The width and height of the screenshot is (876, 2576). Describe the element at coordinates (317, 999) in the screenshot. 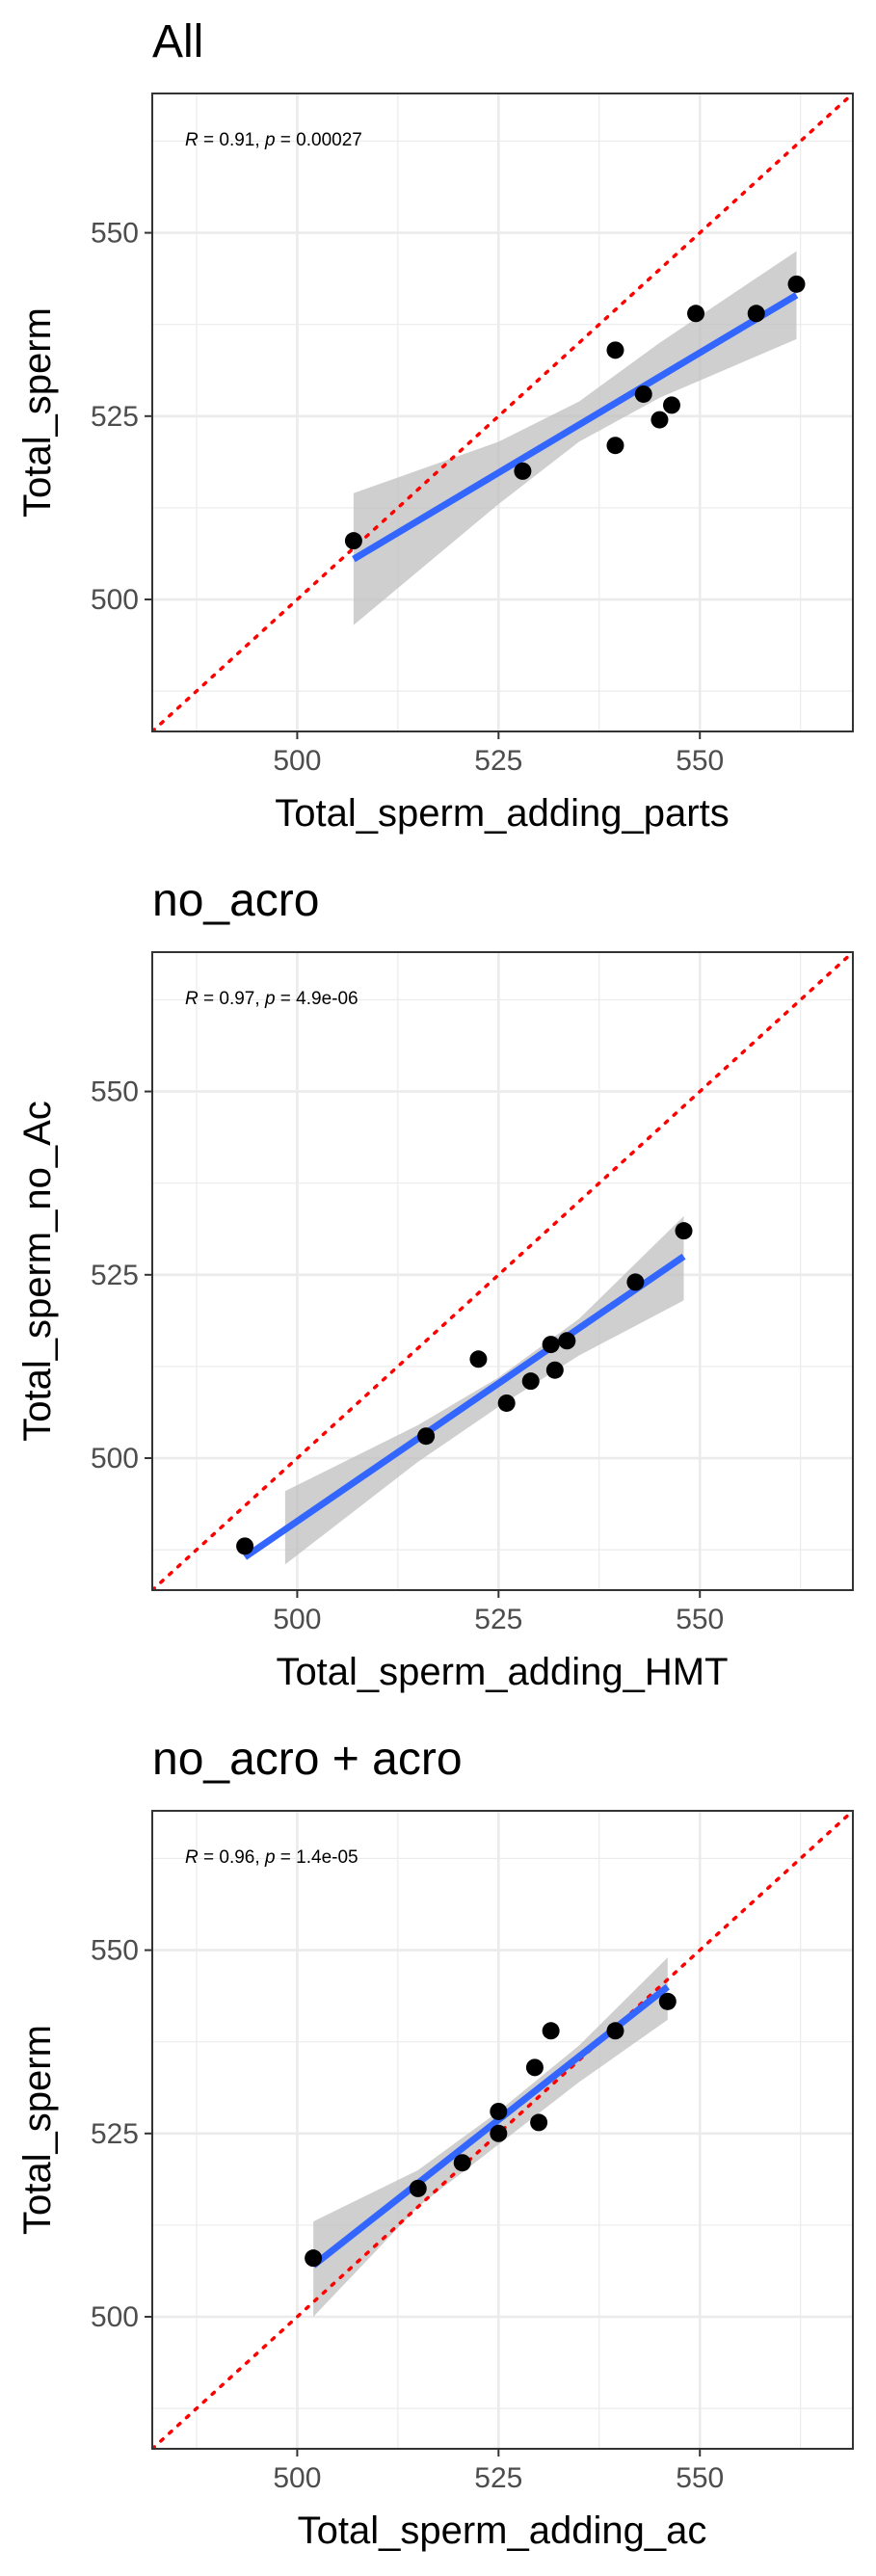

I see `p-value: = 4.9e-06` at that location.